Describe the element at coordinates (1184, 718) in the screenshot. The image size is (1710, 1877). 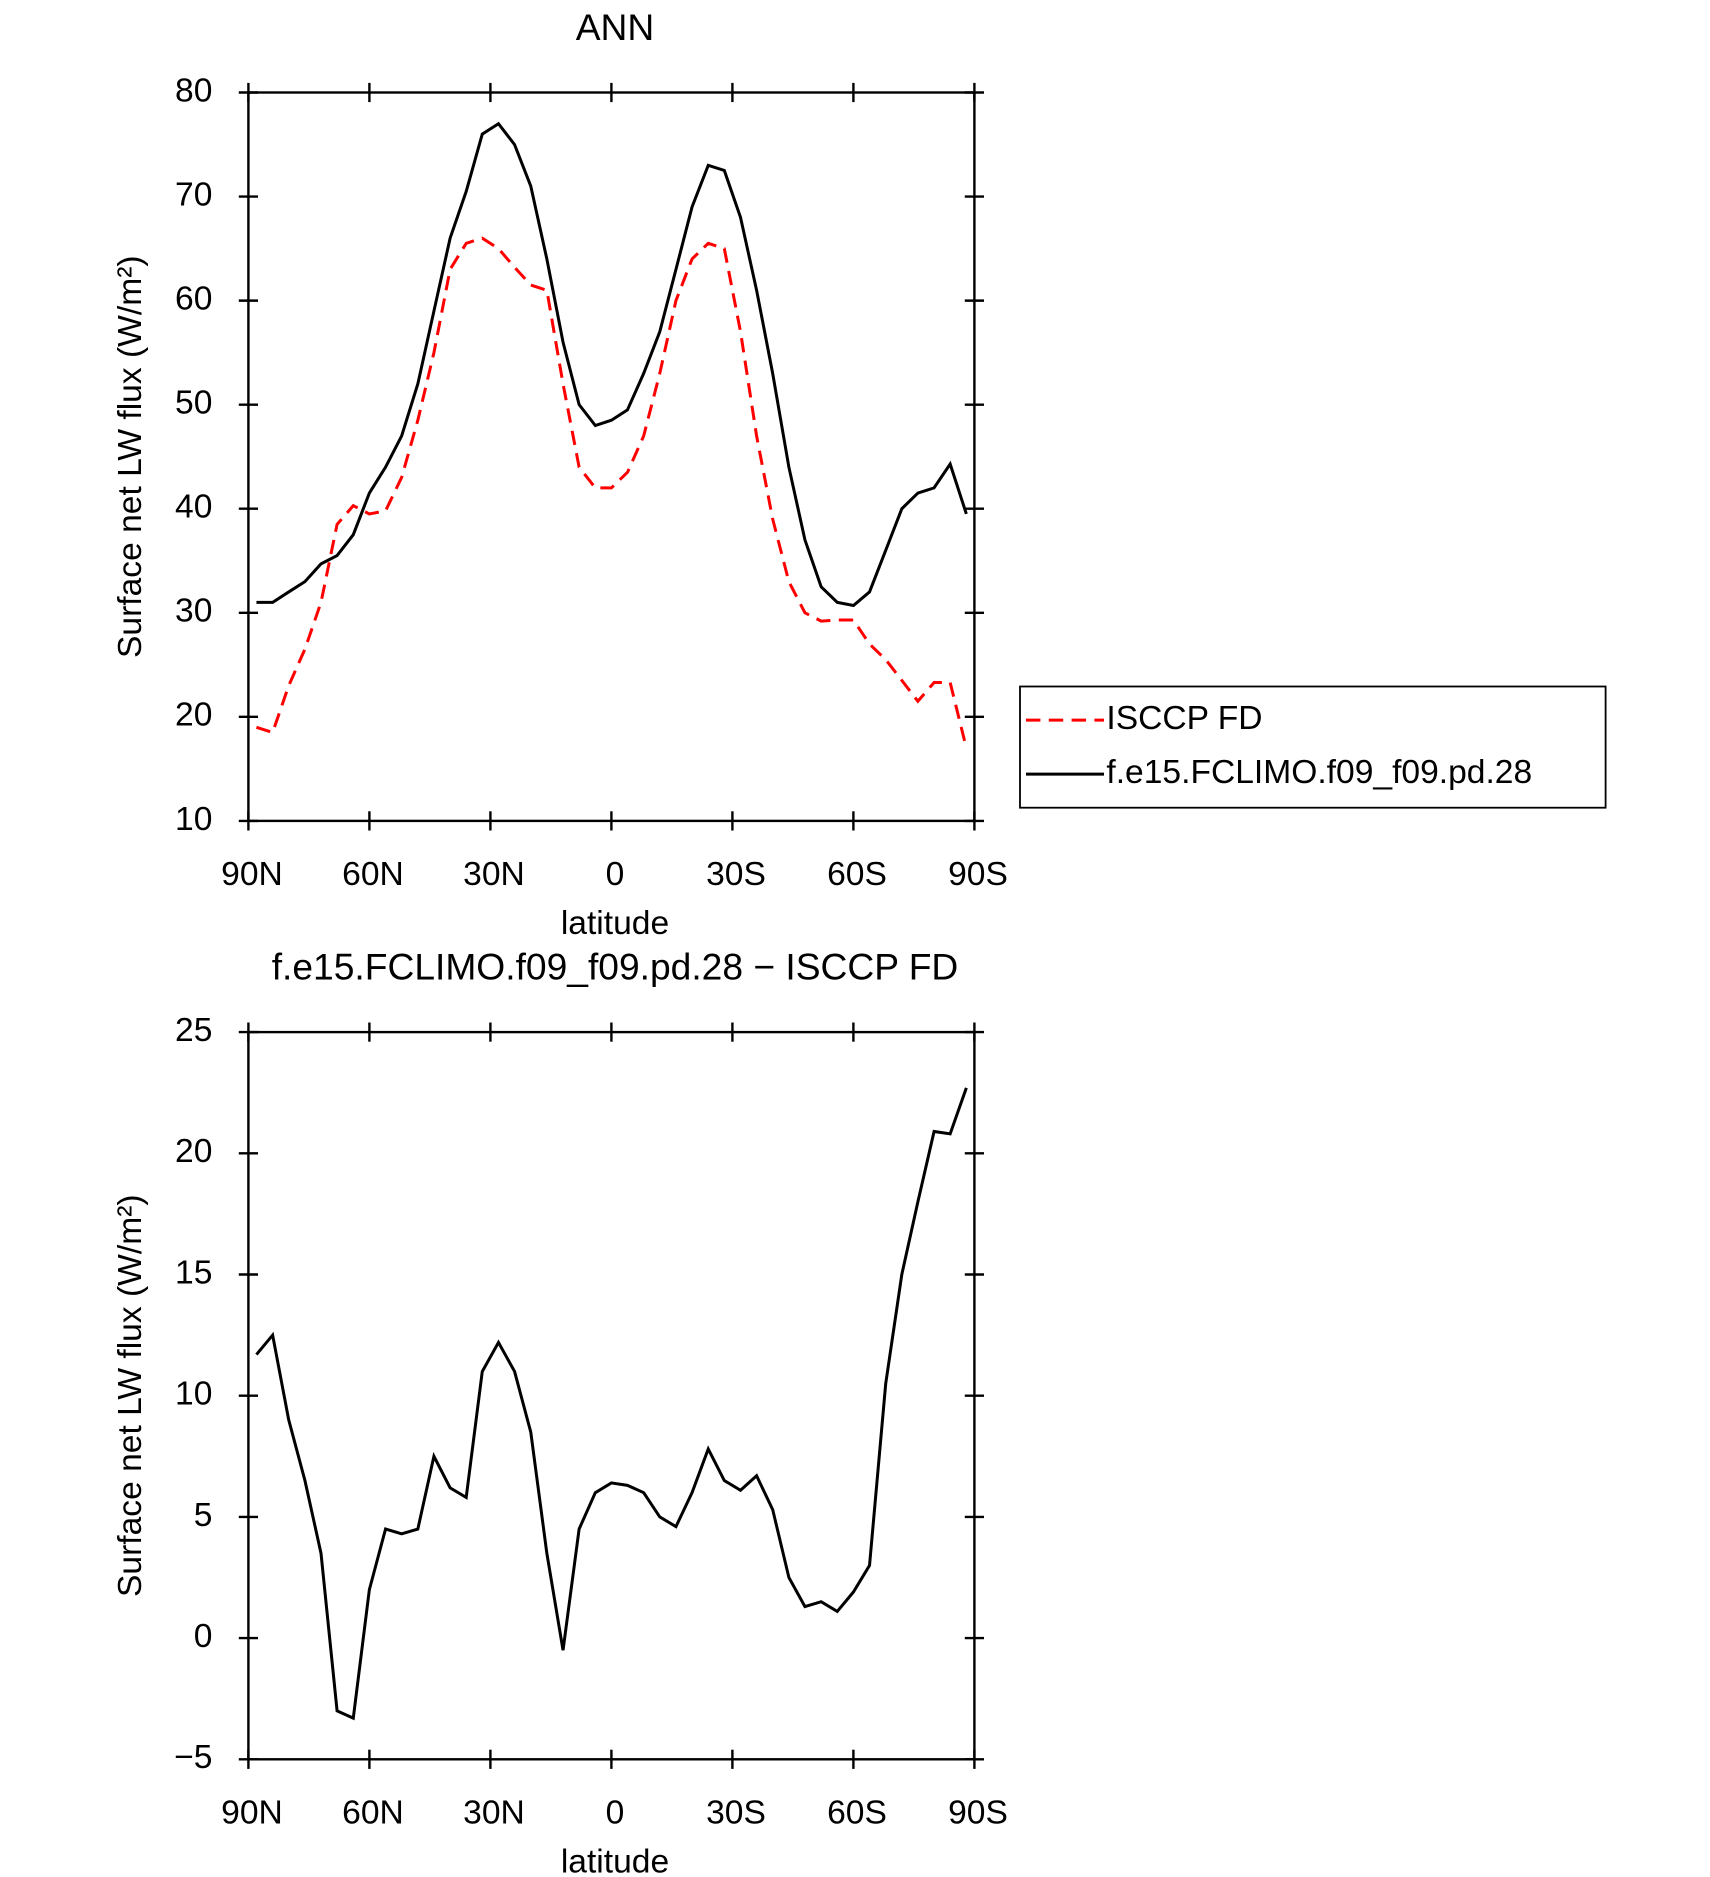
I see `legend-label: ISCCP FD` at that location.